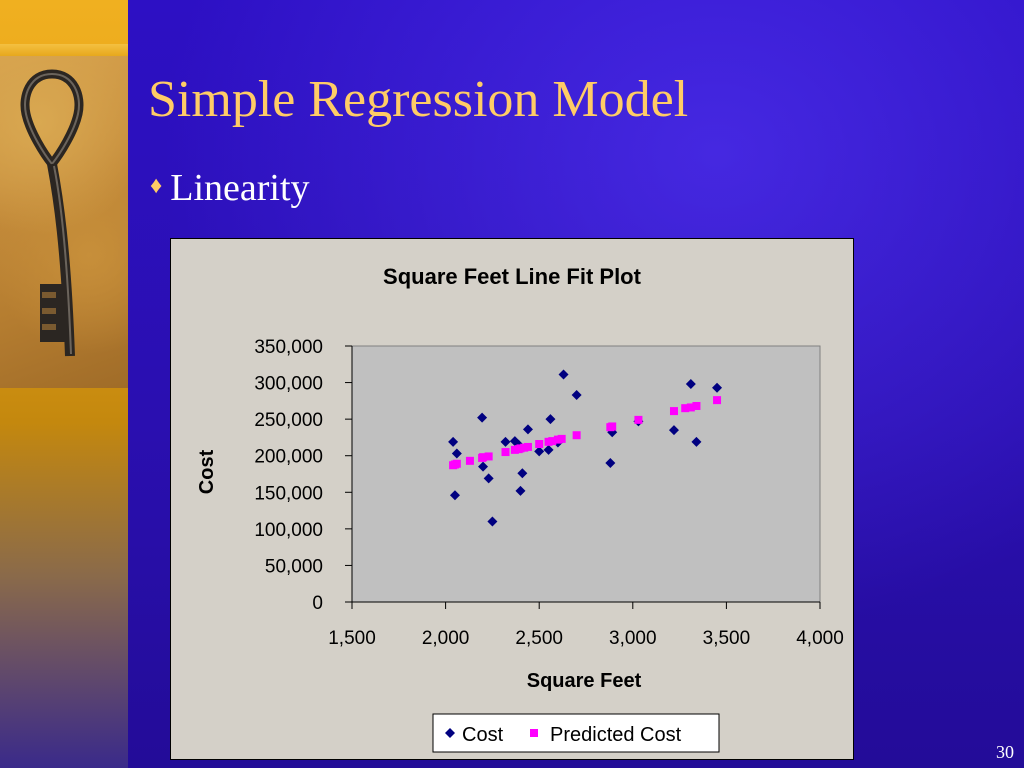 This screenshot has width=1024, height=768. Describe the element at coordinates (418, 99) in the screenshot. I see `slide-title: Simple Regression Model` at that location.